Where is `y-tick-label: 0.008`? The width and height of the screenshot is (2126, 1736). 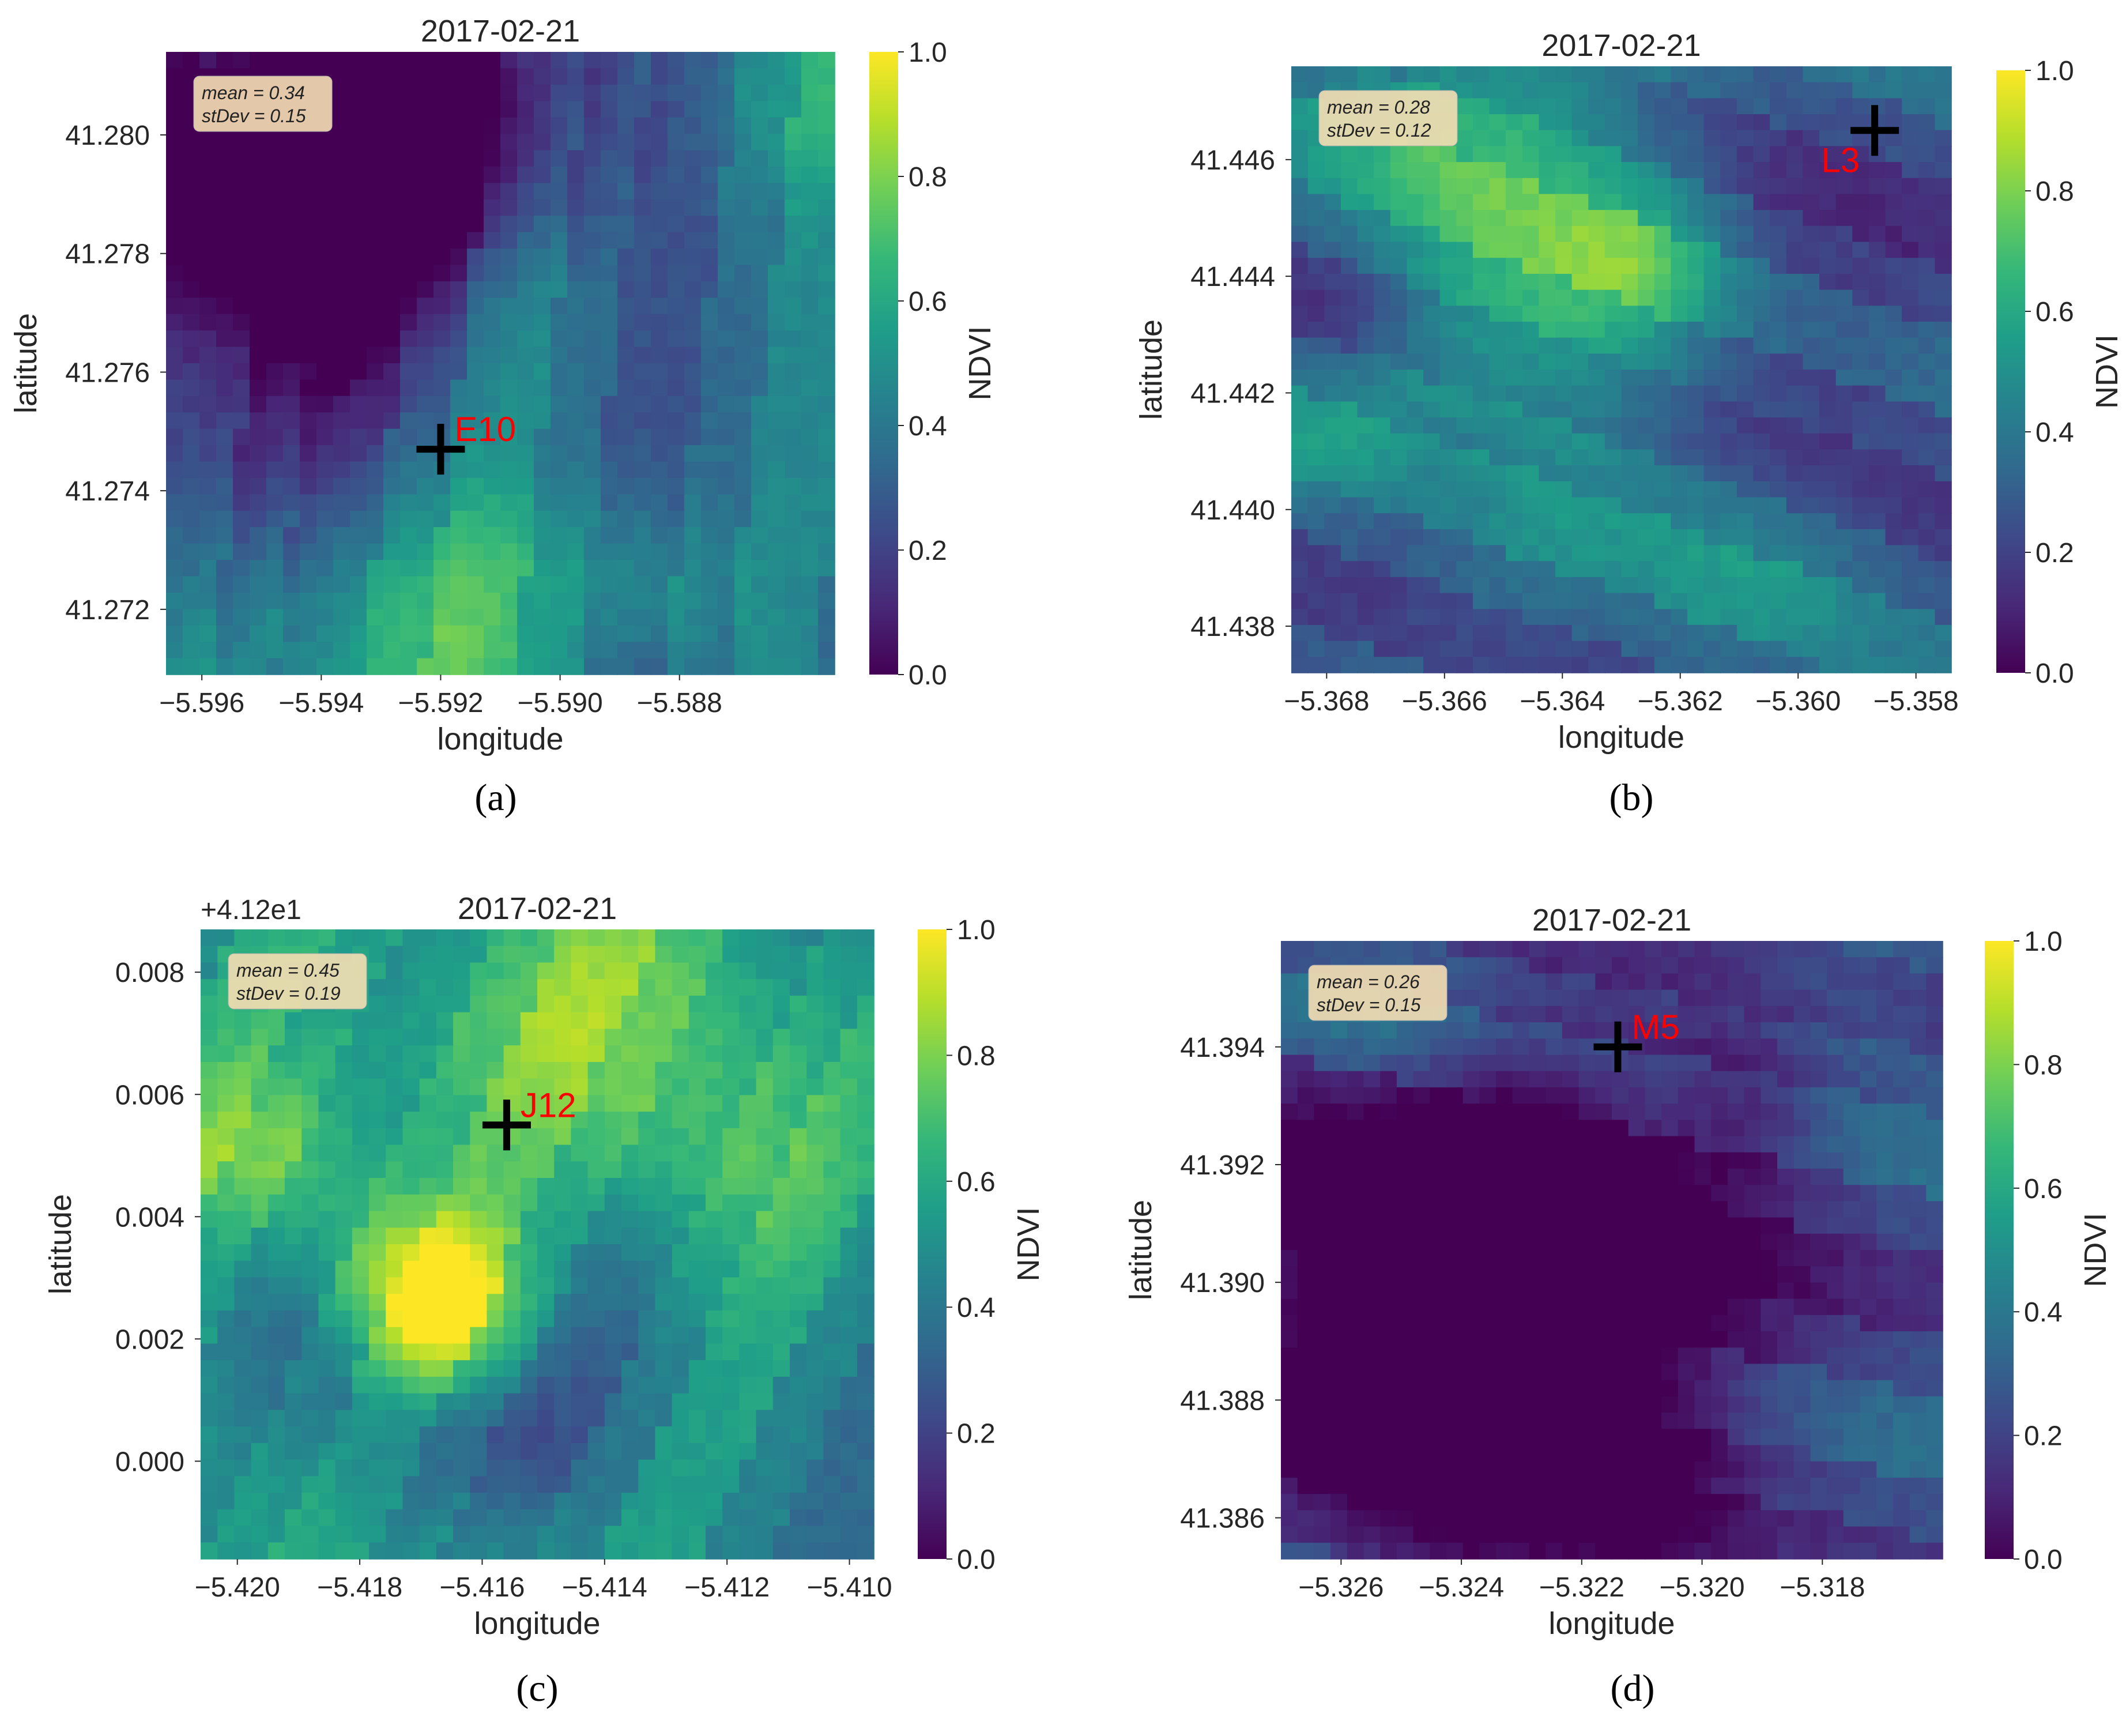
y-tick-label: 0.008 is located at coordinates (149, 973).